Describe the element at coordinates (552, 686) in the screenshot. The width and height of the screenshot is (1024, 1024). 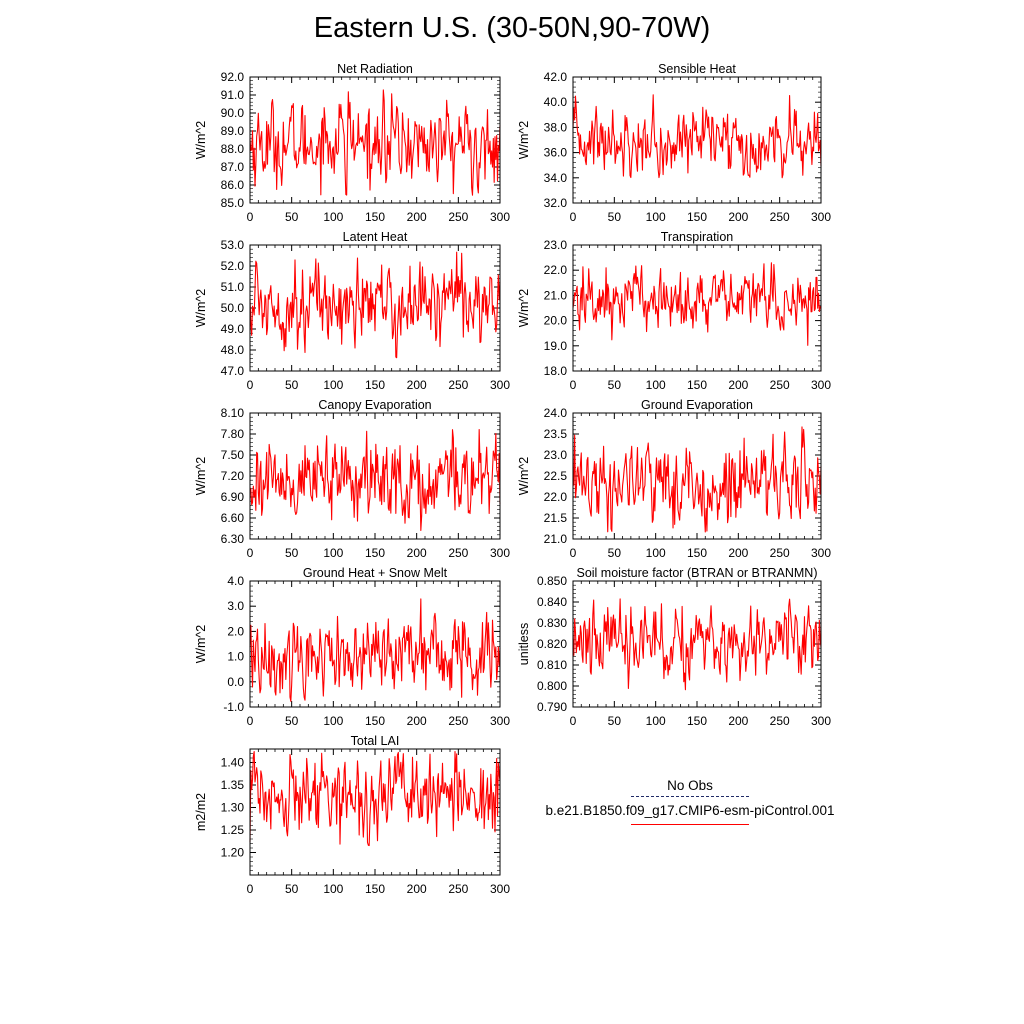
I see `y-tick-label: 0.800` at that location.